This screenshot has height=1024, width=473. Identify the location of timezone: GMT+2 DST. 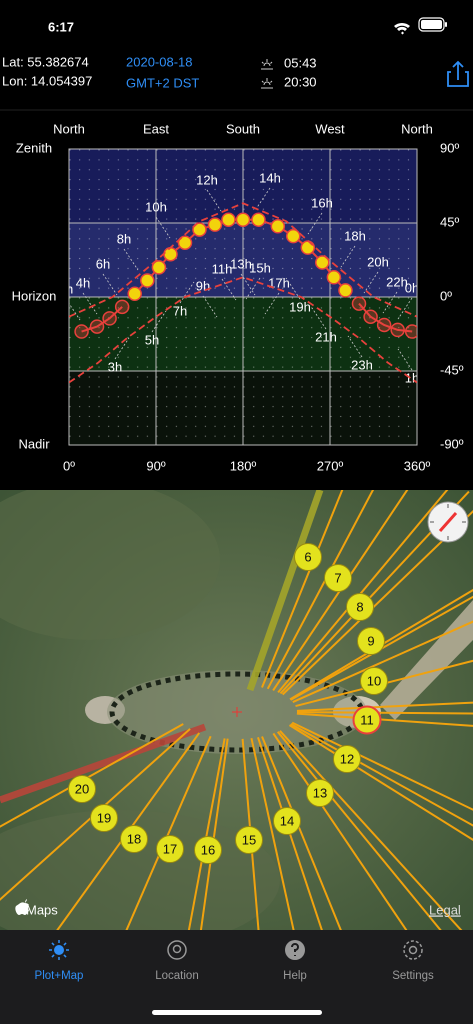
(162, 82).